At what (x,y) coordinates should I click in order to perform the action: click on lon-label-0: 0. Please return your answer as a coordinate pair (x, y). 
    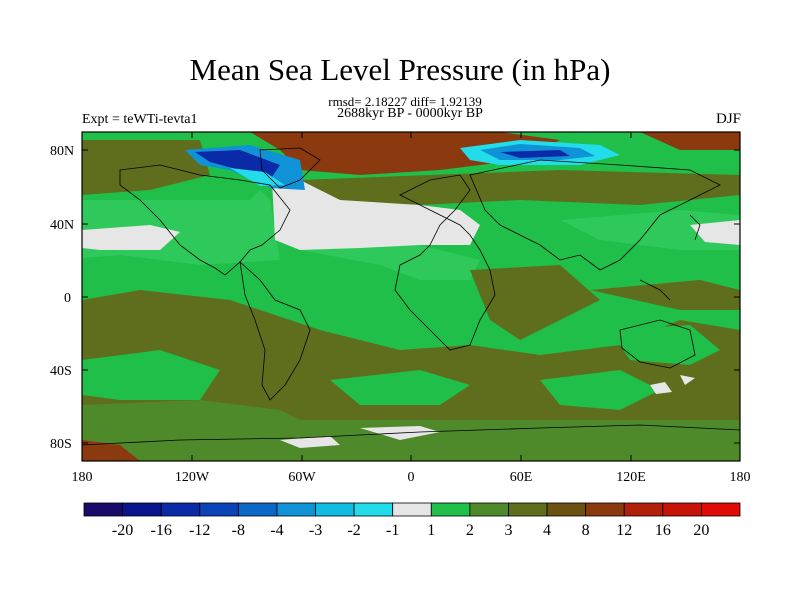
    Looking at the image, I should click on (411, 477).